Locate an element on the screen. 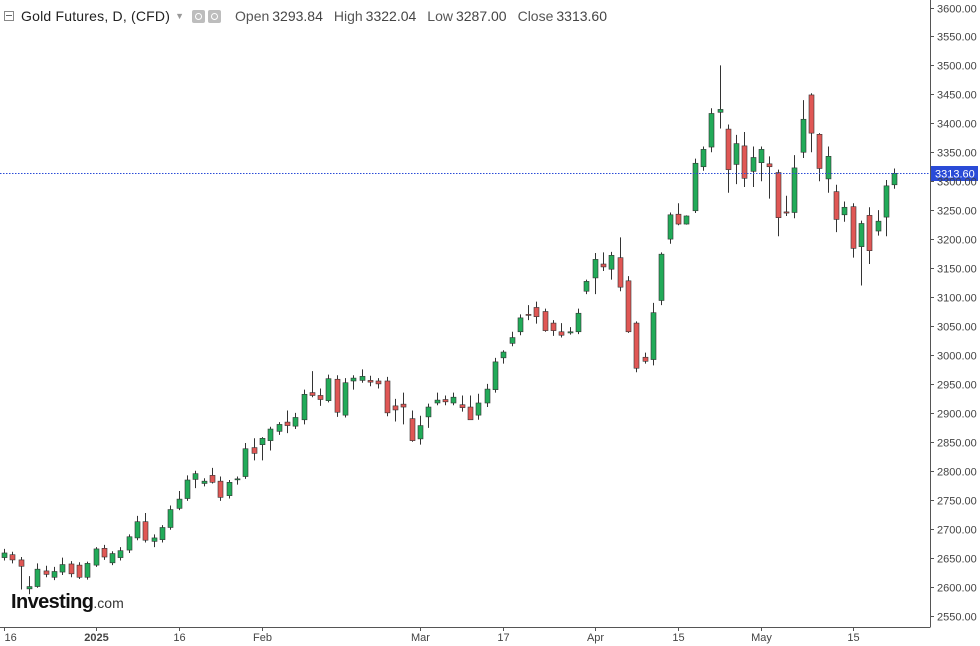 Image resolution: width=980 pixels, height=646 pixels. settings-icon is located at coordinates (199, 16).